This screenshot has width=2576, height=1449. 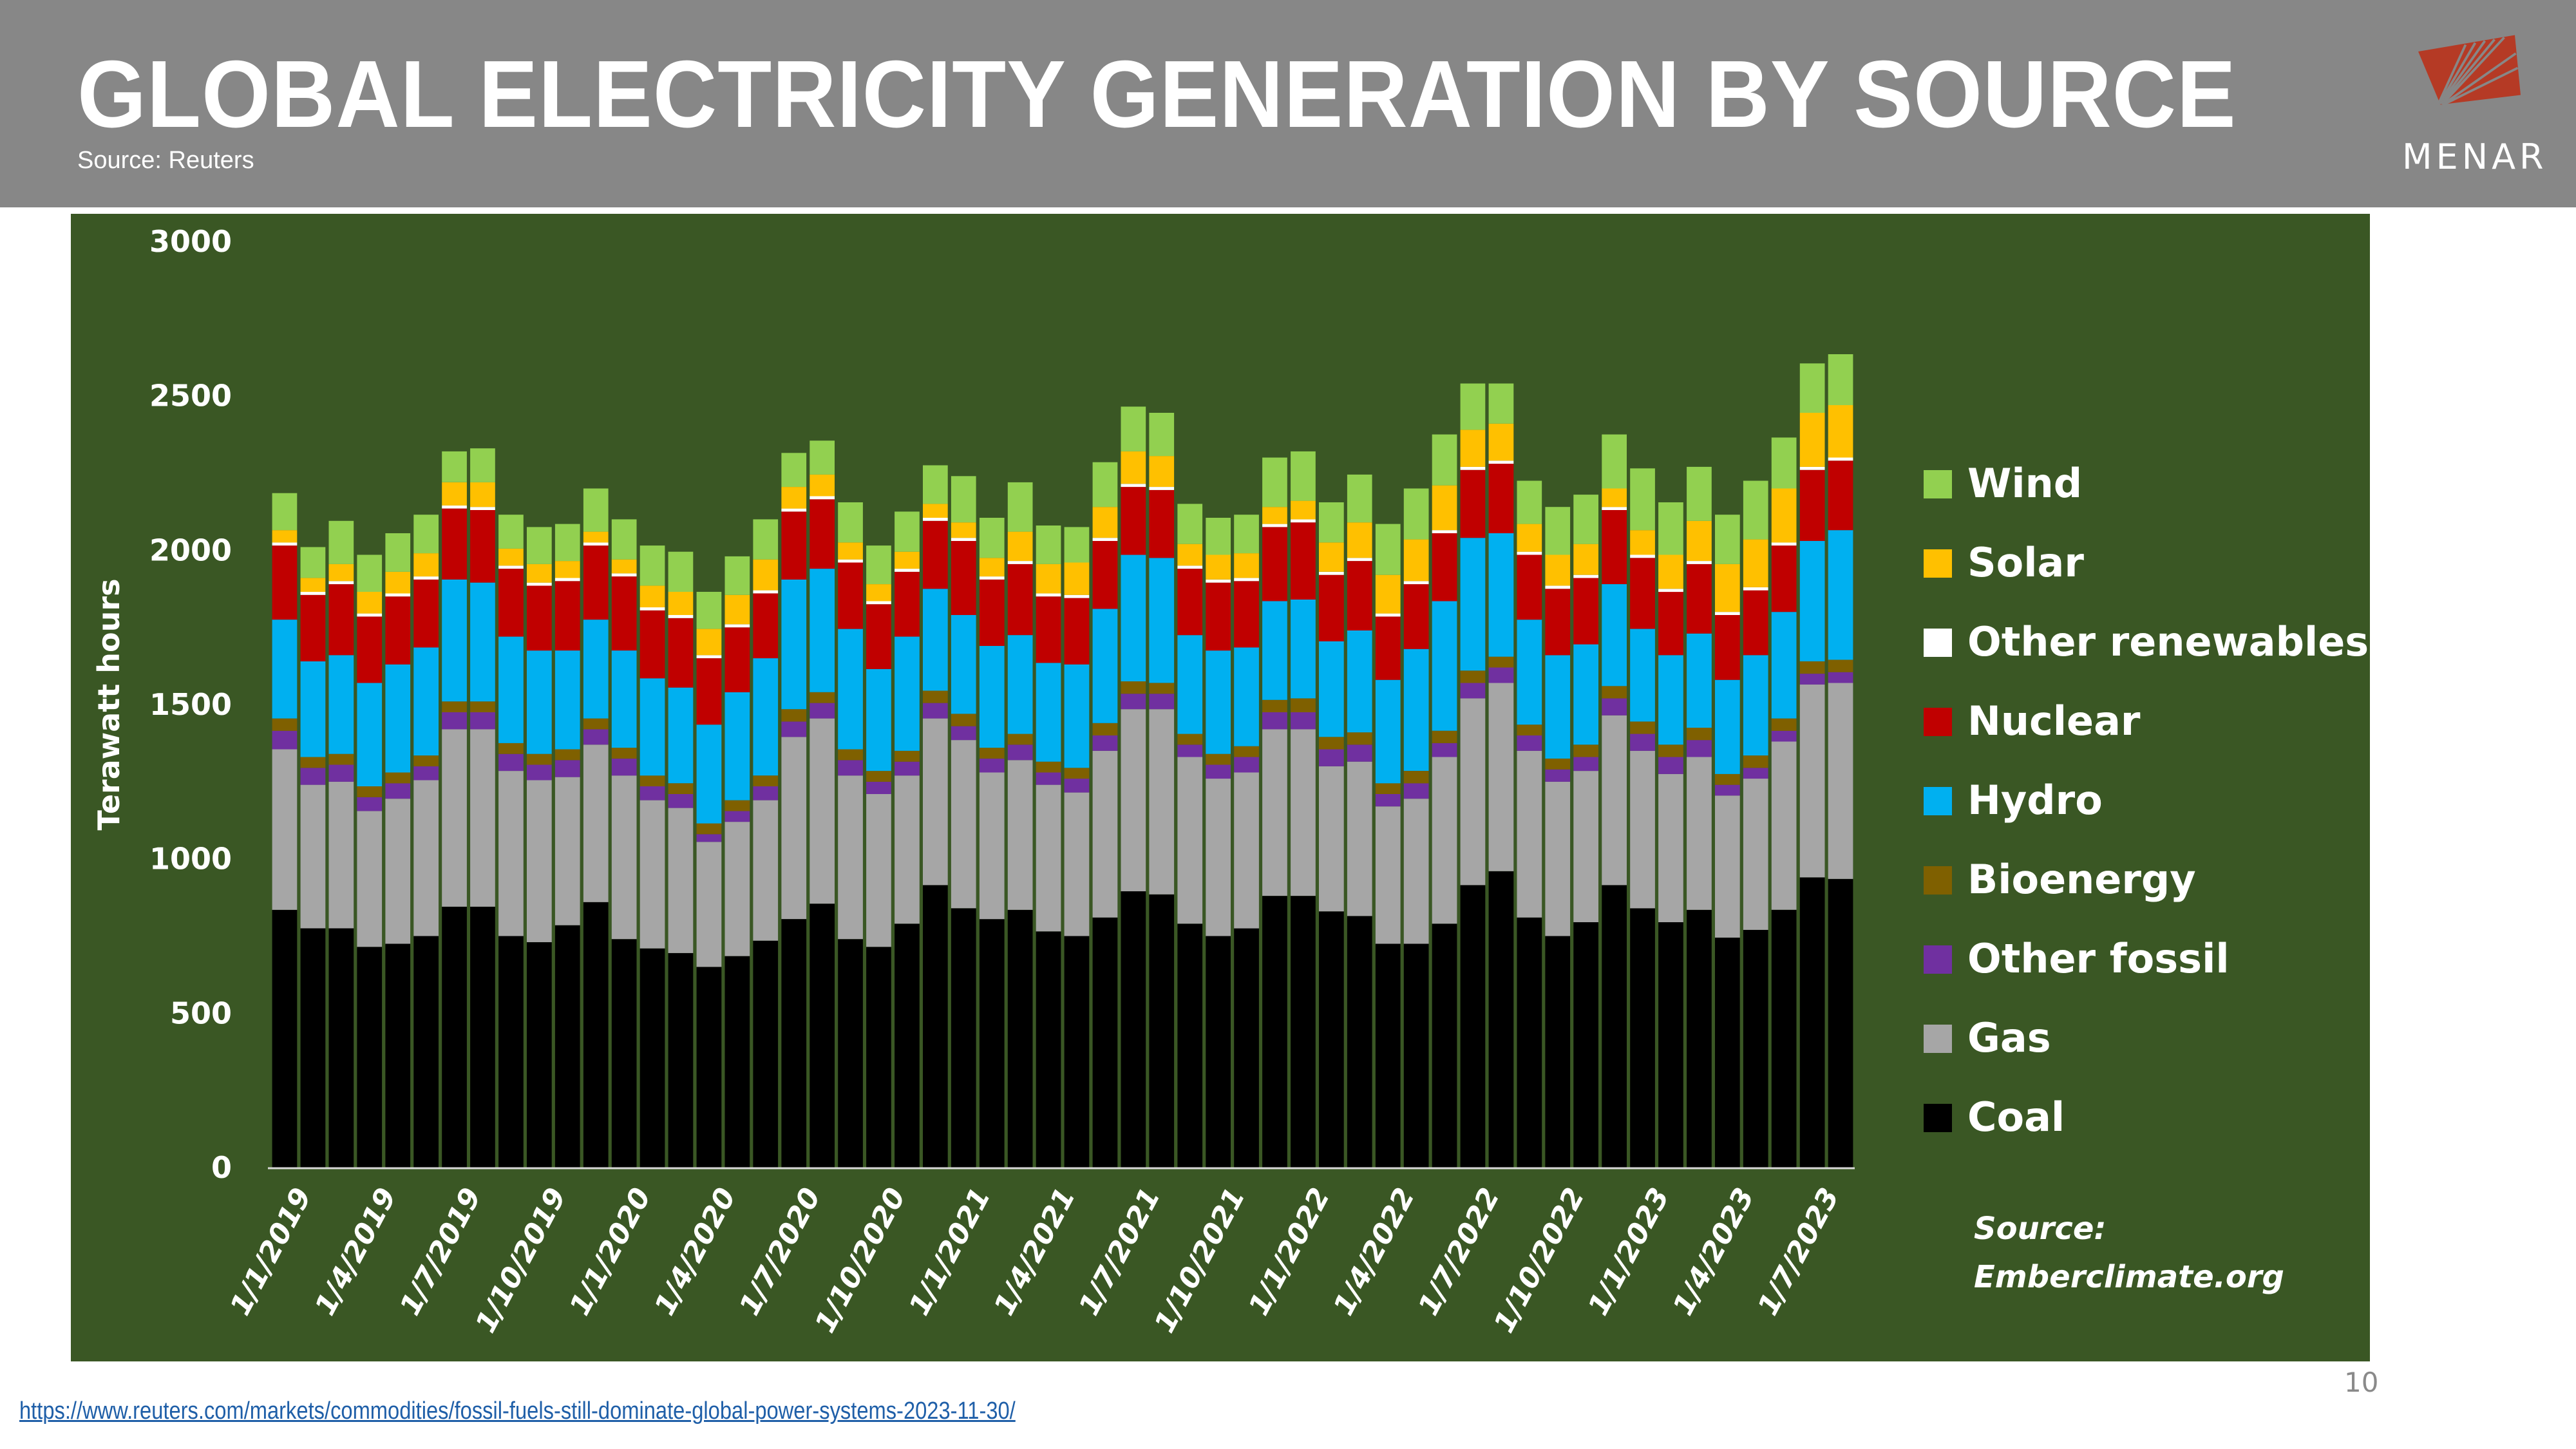 I want to click on legend-label: Other fossil, so click(x=2099, y=958).